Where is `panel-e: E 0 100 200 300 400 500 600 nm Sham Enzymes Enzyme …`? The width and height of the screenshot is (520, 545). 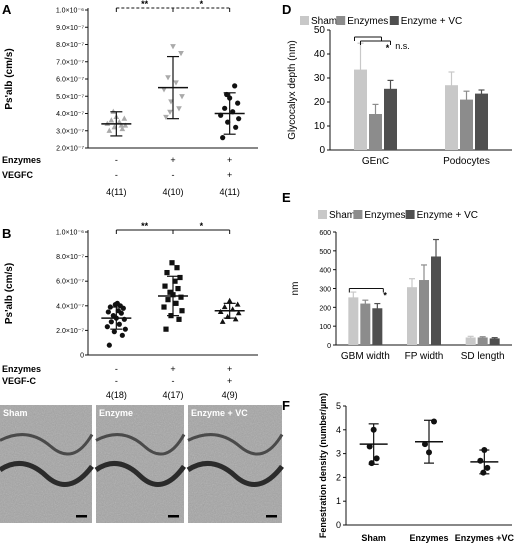
panel-e: E 0 100 200 300 400 500 600 nm Sham Enzymes Enzyme … is located at coordinates (397, 276).